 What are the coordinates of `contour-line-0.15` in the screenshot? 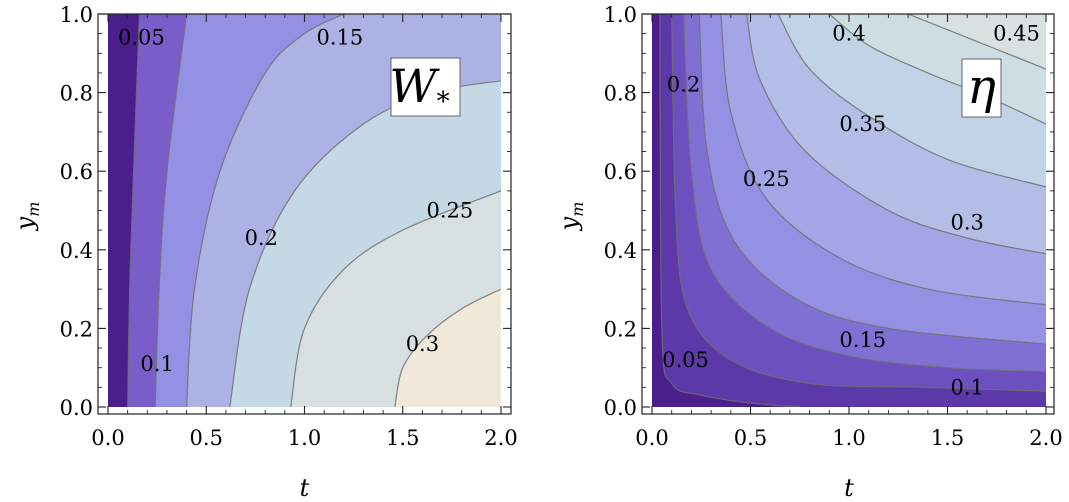 It's located at (265, 210).